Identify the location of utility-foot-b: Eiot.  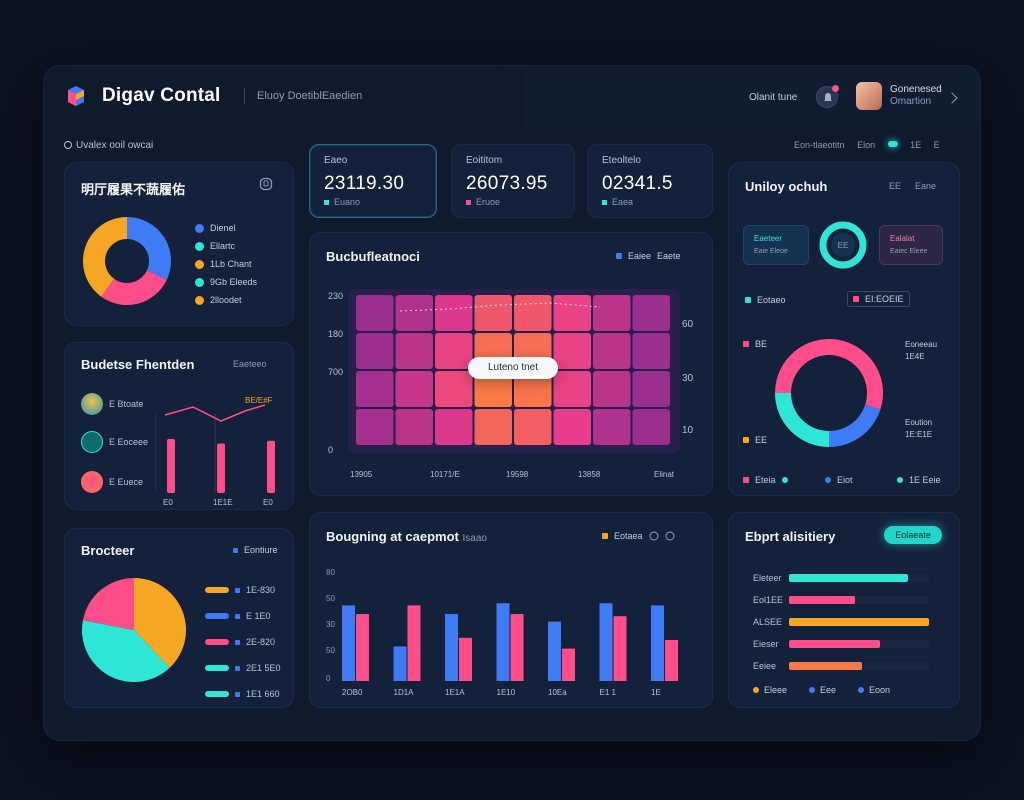
(839, 480).